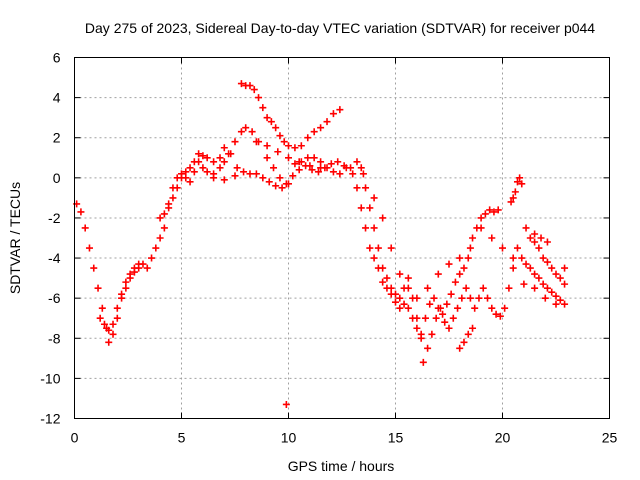 The image size is (640, 480). What do you see at coordinates (54, 298) in the screenshot?
I see `y-tick-label: -6` at bounding box center [54, 298].